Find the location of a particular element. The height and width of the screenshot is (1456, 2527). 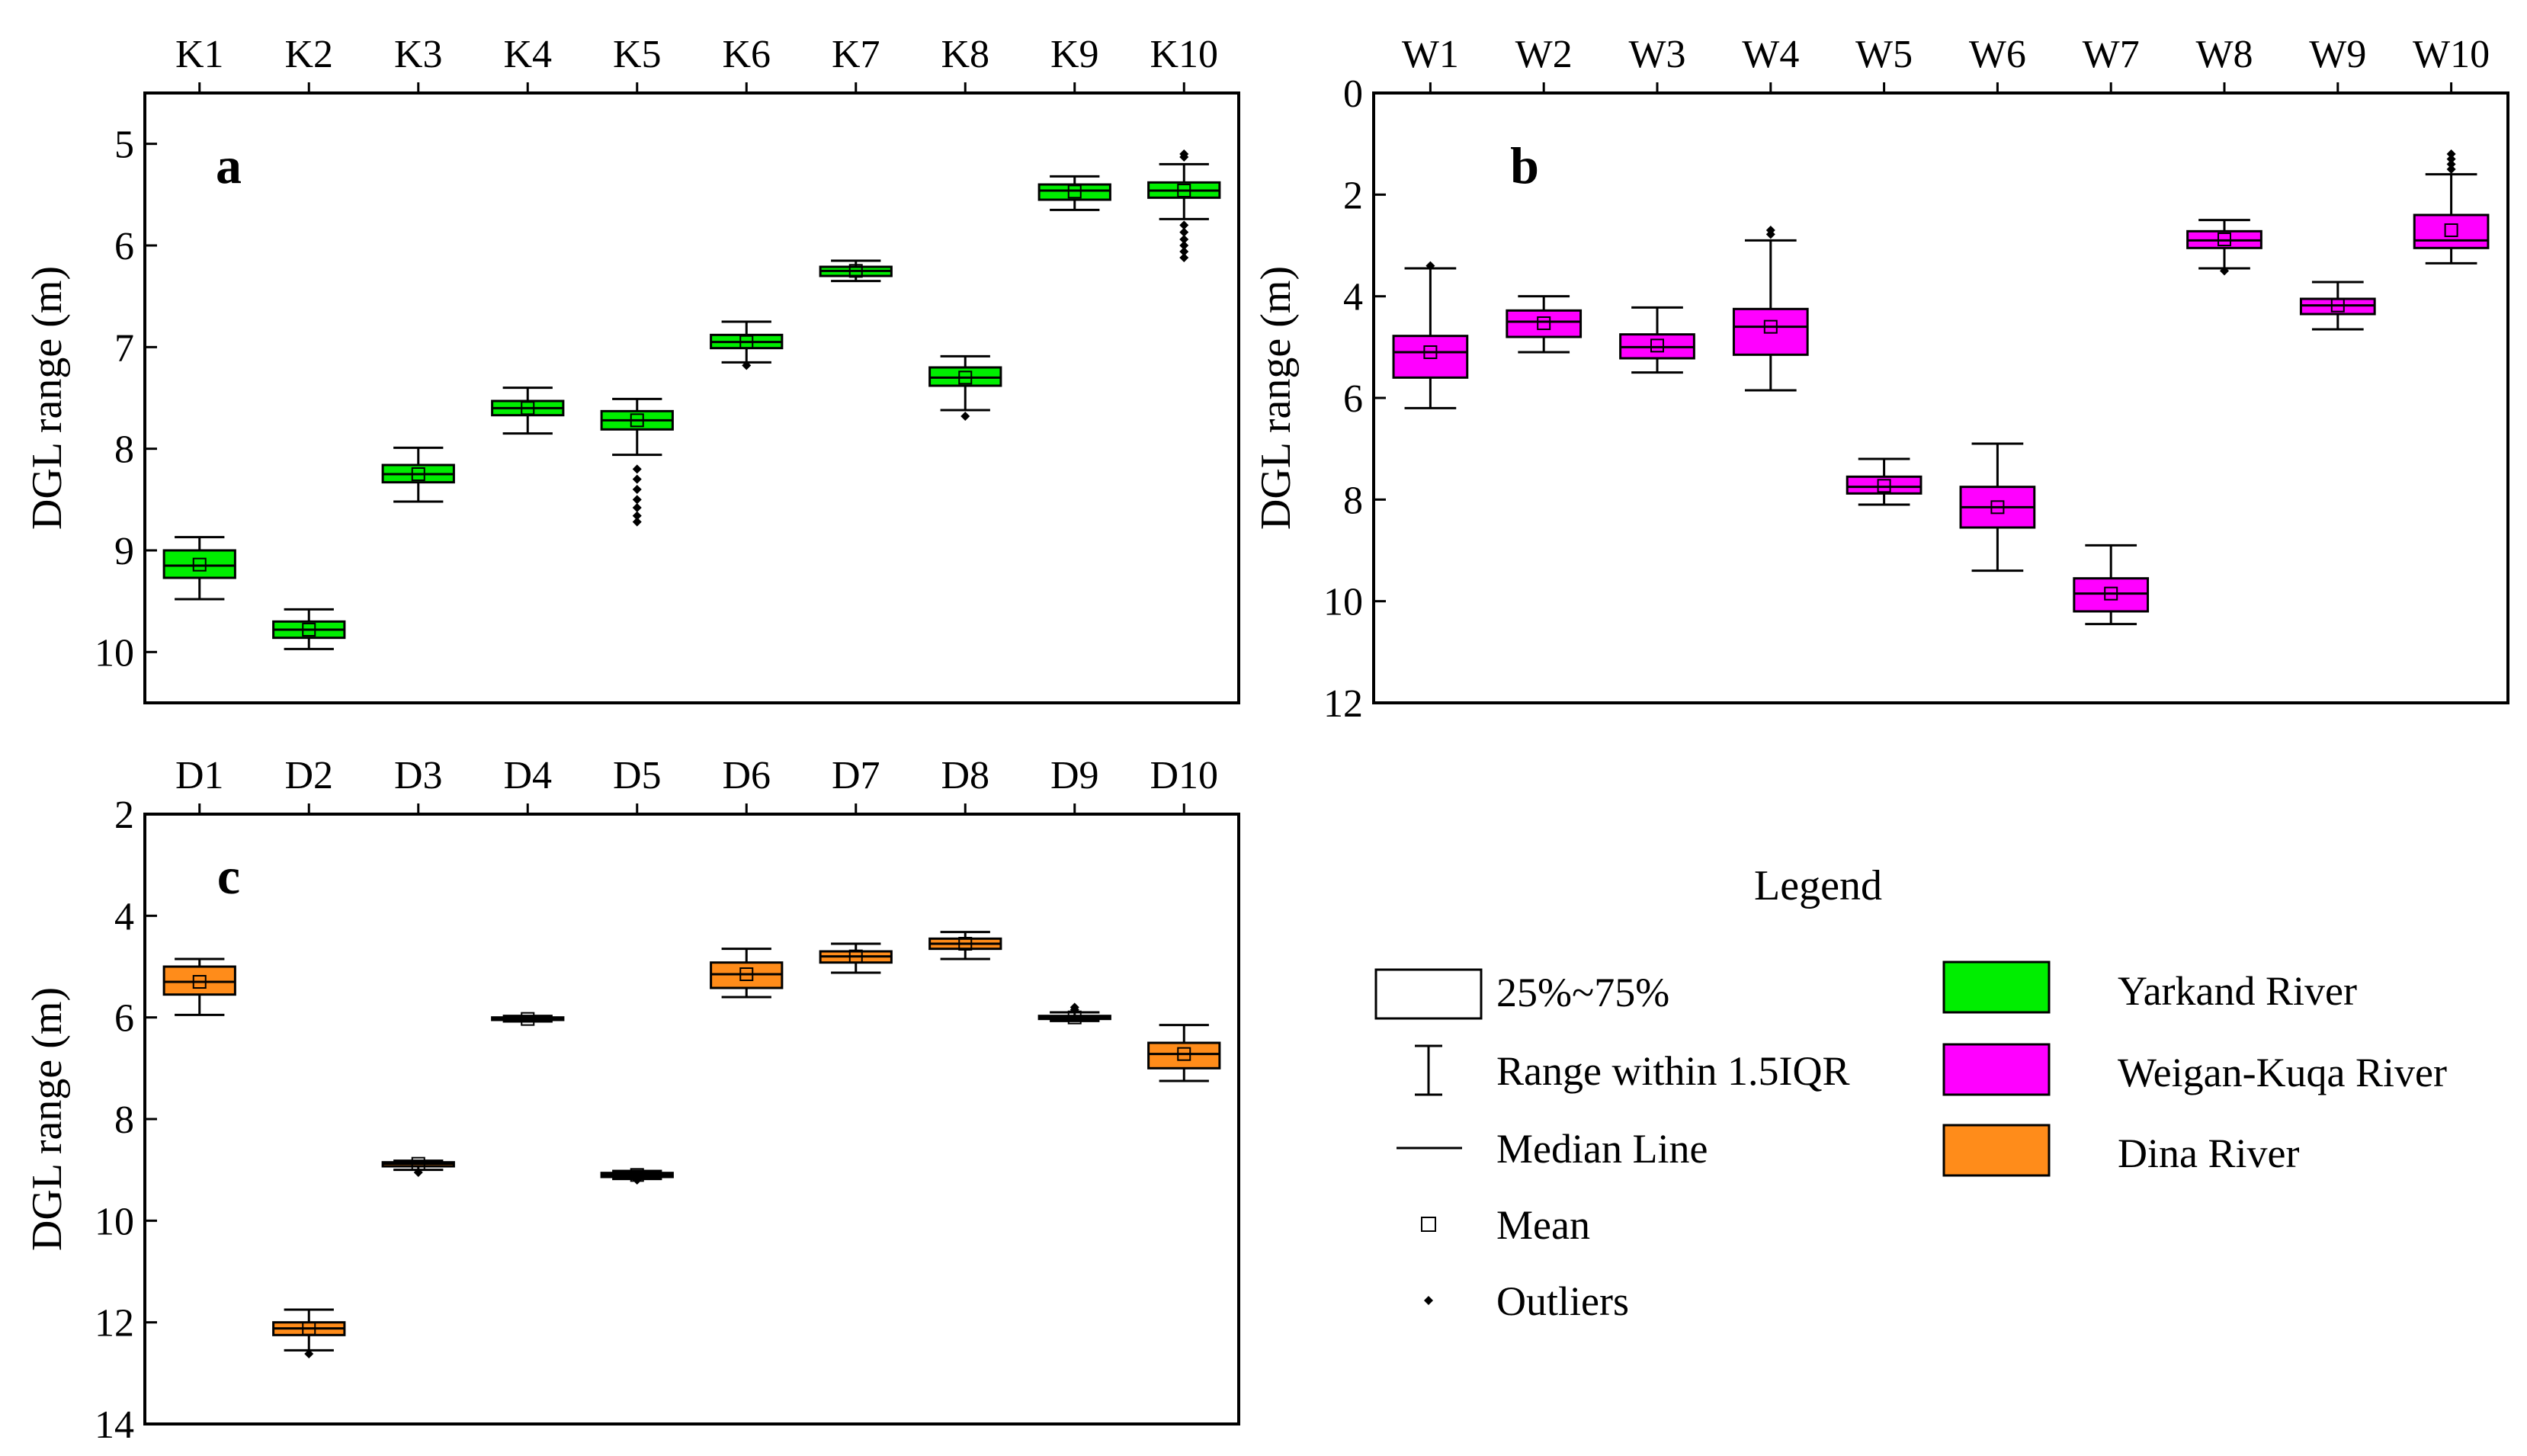

panel-letter: a is located at coordinates (229, 165).